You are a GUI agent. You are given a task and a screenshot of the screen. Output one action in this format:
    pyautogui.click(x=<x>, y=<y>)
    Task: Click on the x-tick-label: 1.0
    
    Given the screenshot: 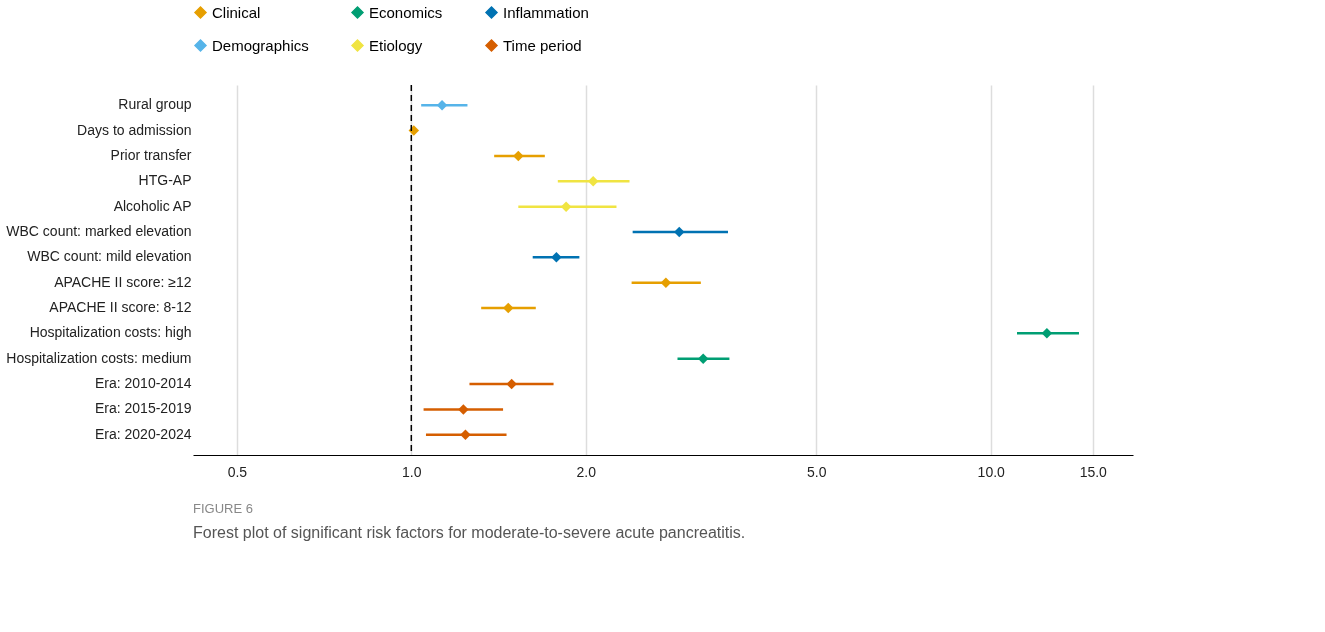 What is the action you would take?
    pyautogui.click(x=412, y=471)
    